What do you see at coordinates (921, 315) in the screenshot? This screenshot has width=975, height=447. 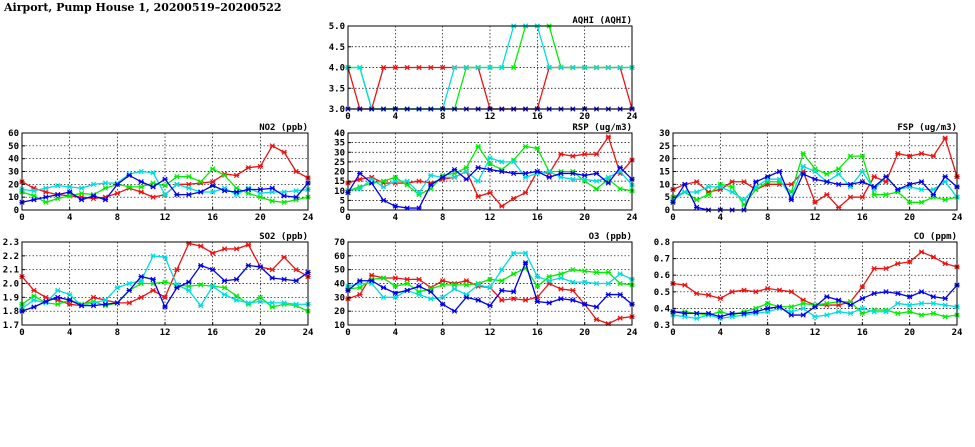 I see `co-series-green-marker` at bounding box center [921, 315].